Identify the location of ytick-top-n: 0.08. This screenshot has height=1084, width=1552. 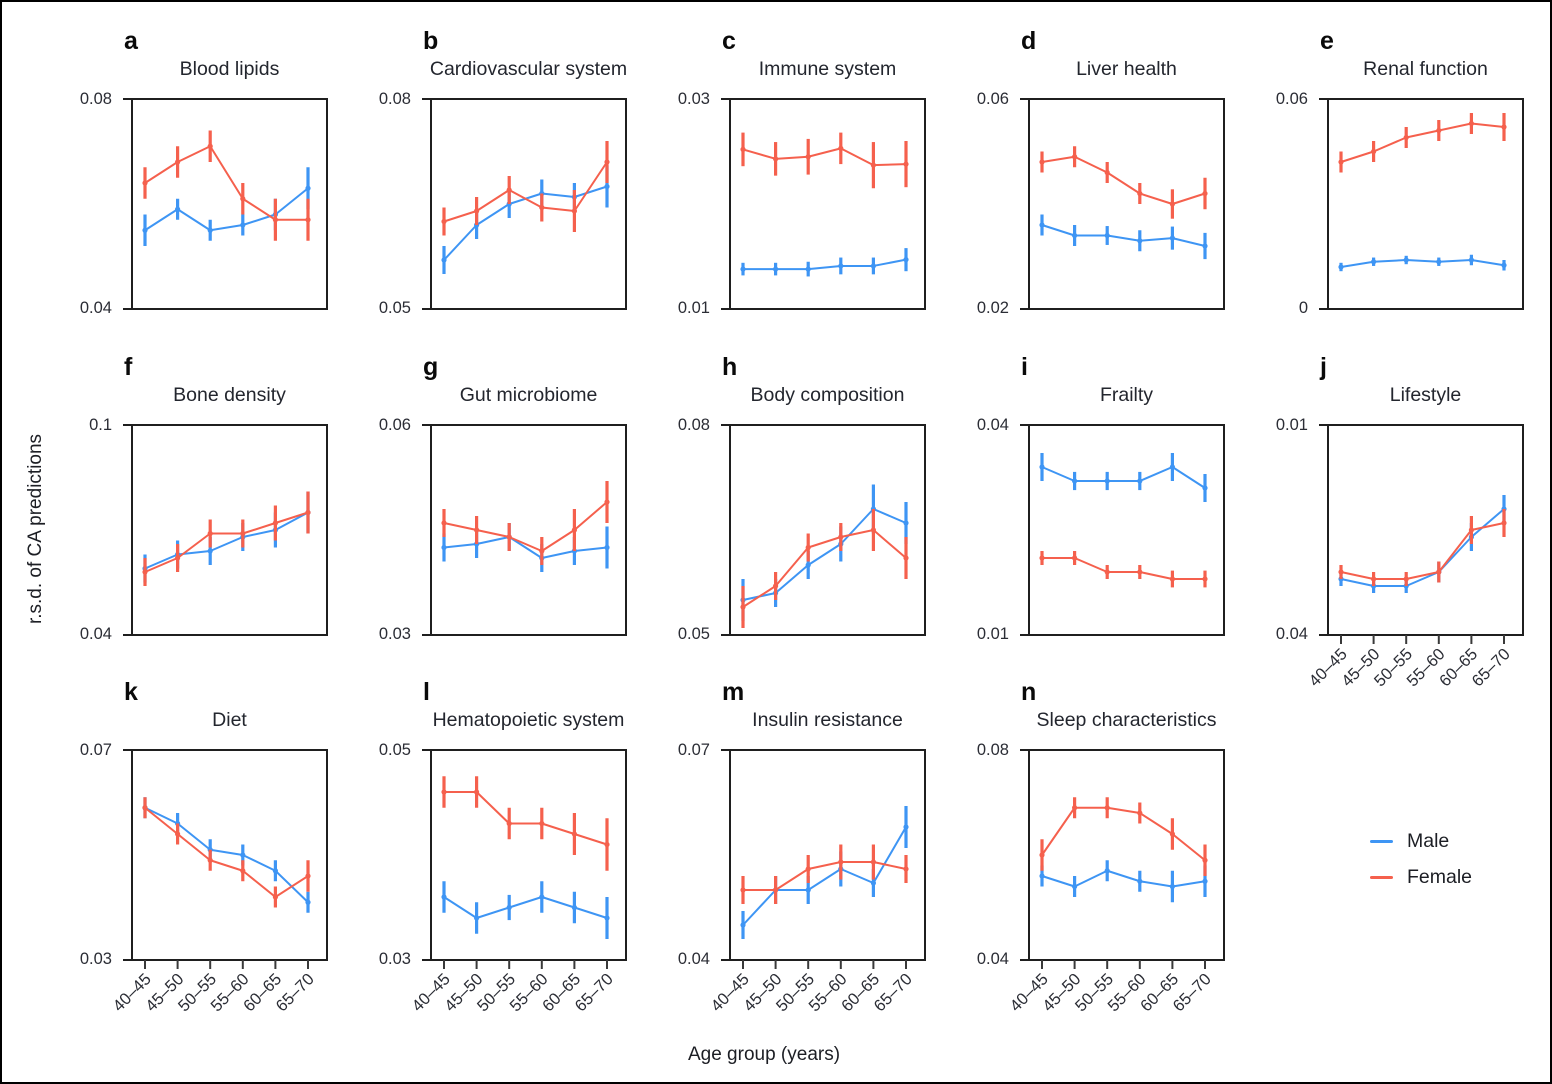
(992, 750).